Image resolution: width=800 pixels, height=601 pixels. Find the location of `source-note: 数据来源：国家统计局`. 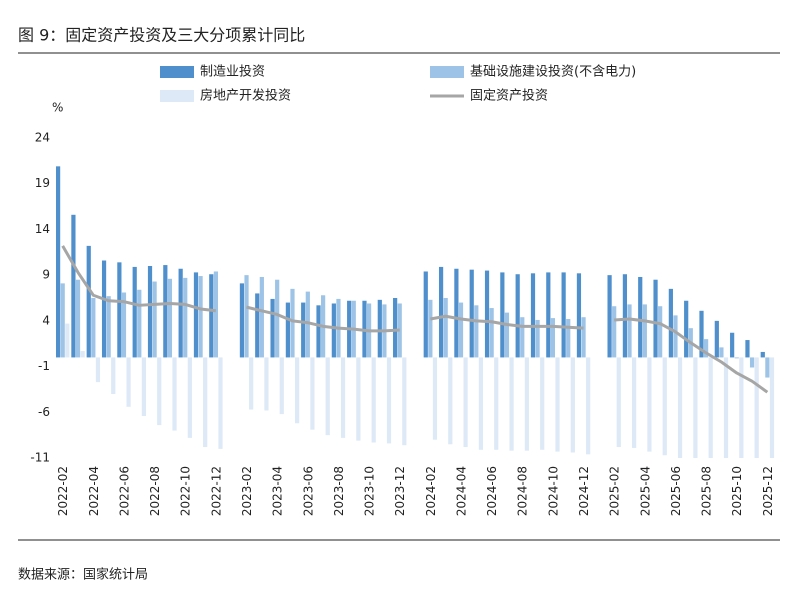

source-note: 数据来源：国家统计局 is located at coordinates (83, 575).